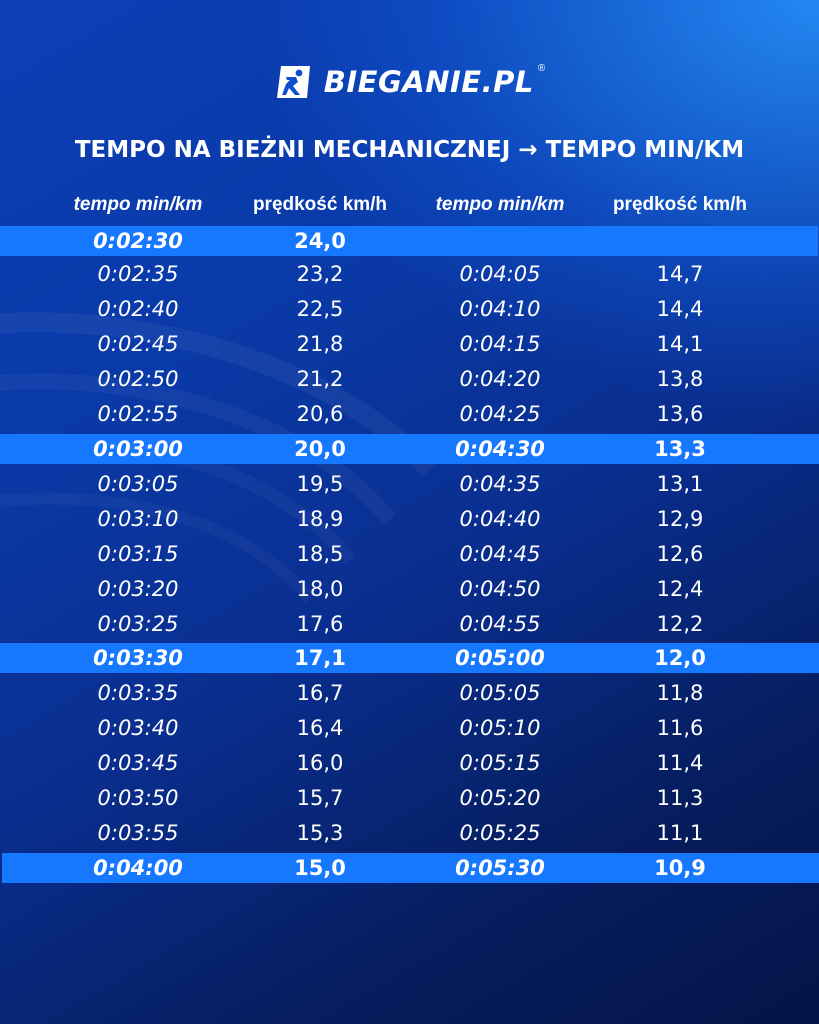 The height and width of the screenshot is (1024, 819). Describe the element at coordinates (320, 414) in the screenshot. I see `speed-cell: 20,6` at that location.